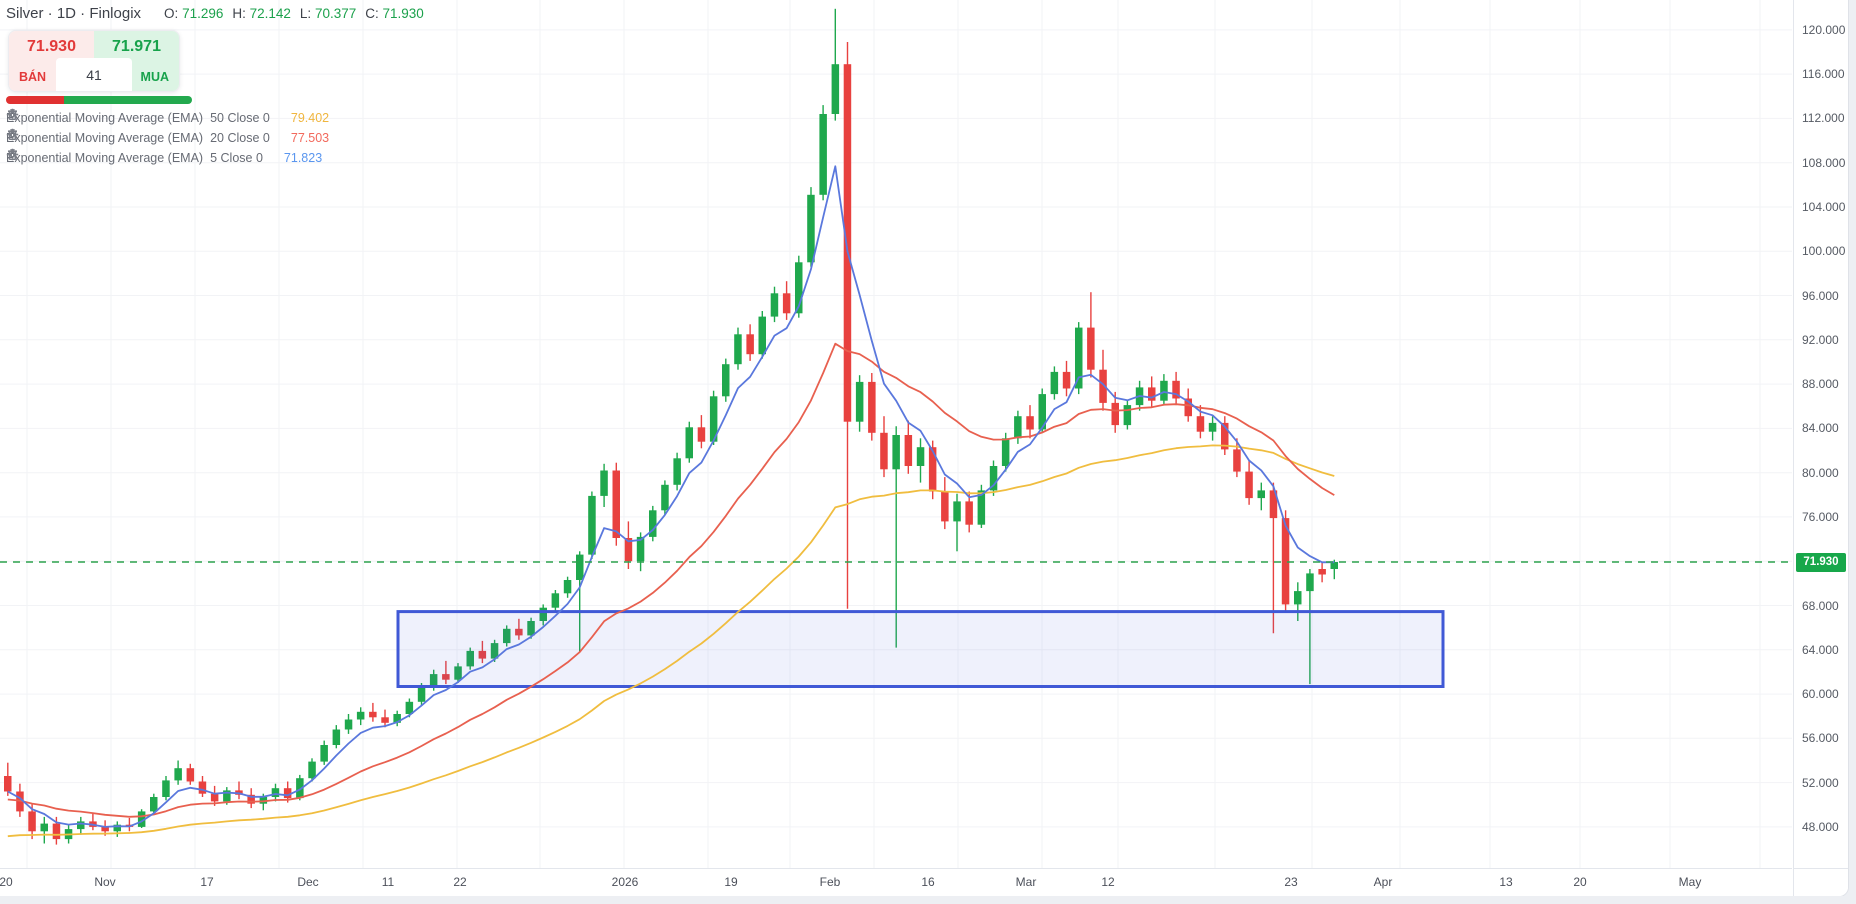 The width and height of the screenshot is (1856, 904). Describe the element at coordinates (403, 13) in the screenshot. I see `close-value: 71.930` at that location.